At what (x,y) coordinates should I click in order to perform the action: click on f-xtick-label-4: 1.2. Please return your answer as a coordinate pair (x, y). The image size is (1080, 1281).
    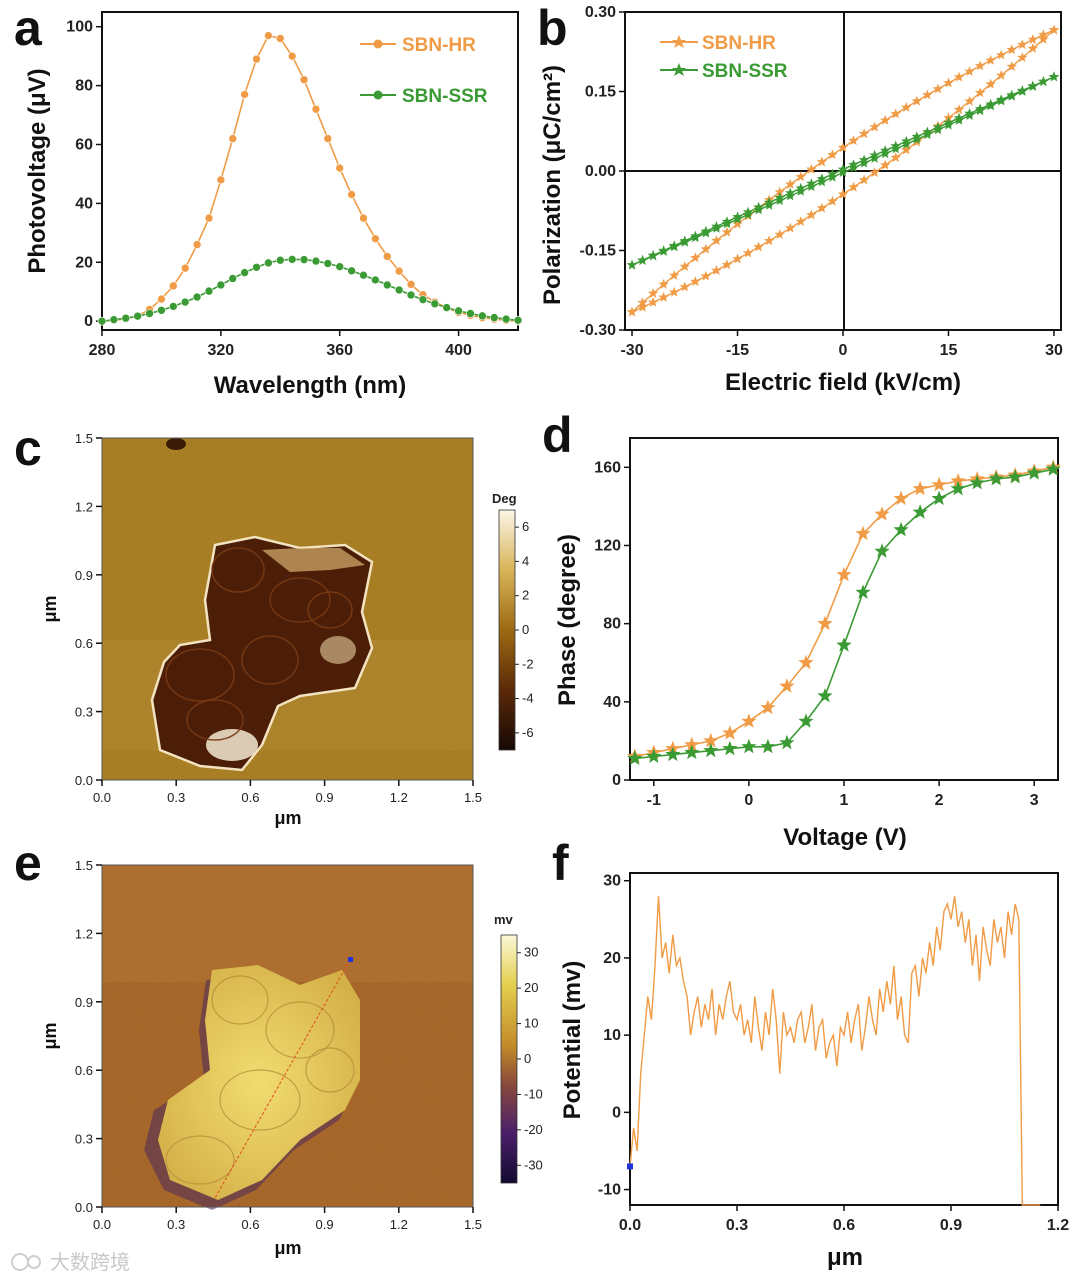
    Looking at the image, I should click on (1058, 1225).